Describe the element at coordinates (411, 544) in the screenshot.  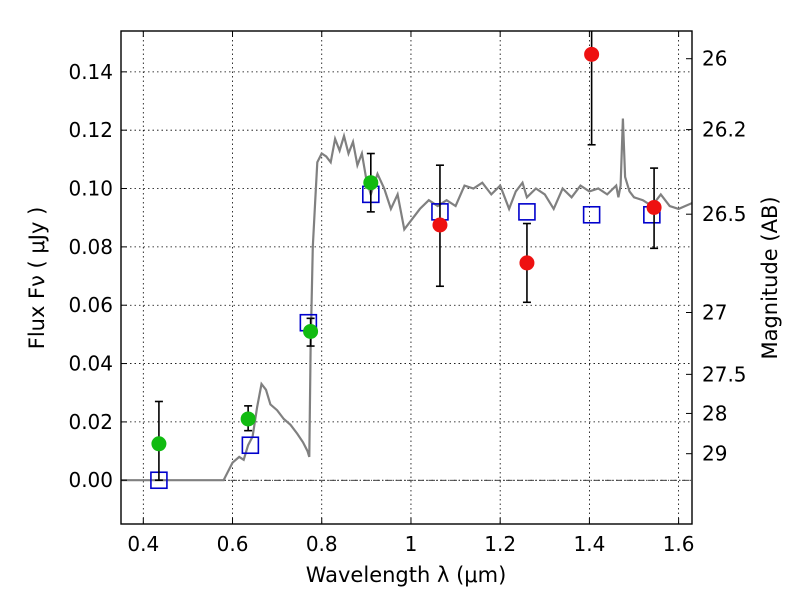
I see `x-tick-label: 1` at that location.